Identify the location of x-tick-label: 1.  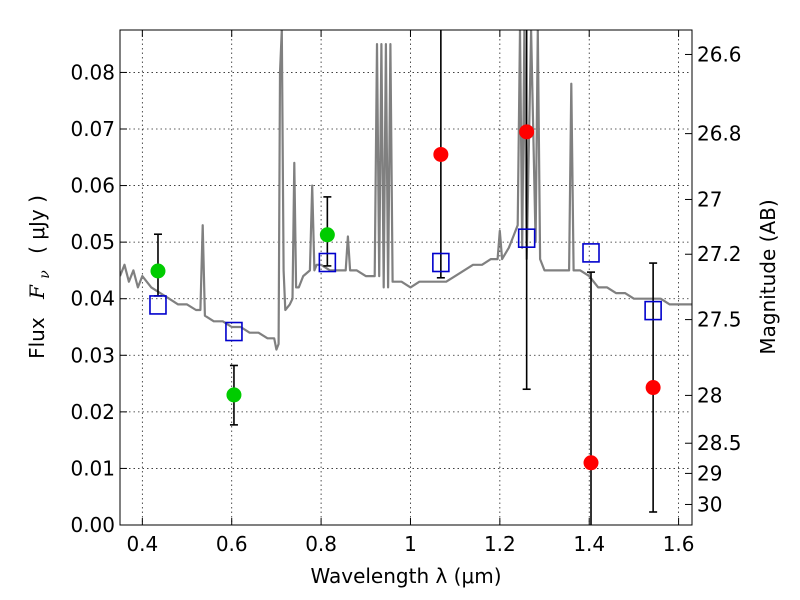
(410, 544).